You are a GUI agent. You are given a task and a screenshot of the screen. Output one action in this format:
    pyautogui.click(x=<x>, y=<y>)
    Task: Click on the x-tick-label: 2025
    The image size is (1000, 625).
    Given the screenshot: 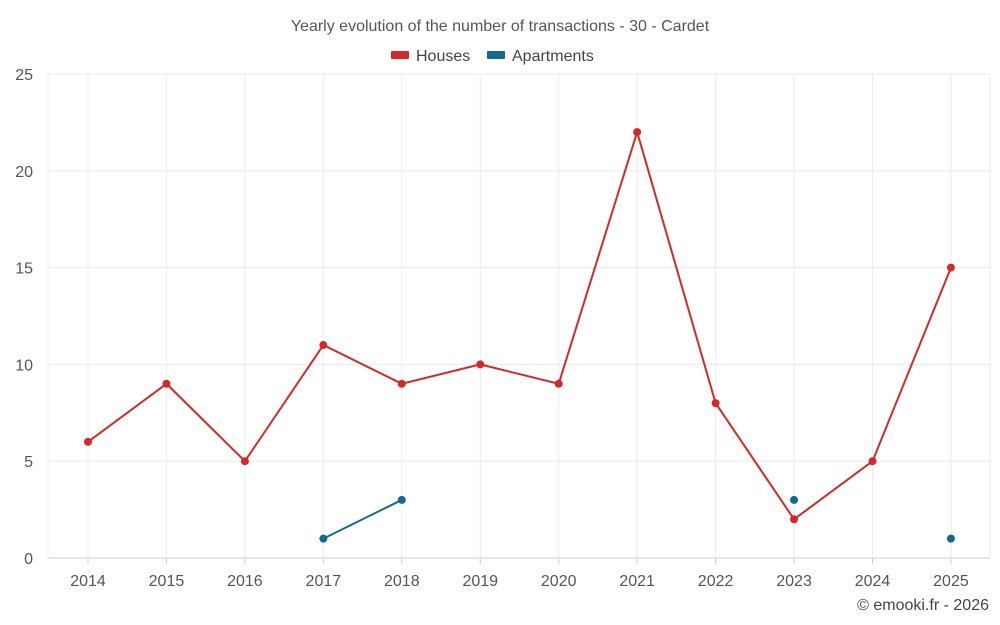 What is the action you would take?
    pyautogui.click(x=951, y=581)
    